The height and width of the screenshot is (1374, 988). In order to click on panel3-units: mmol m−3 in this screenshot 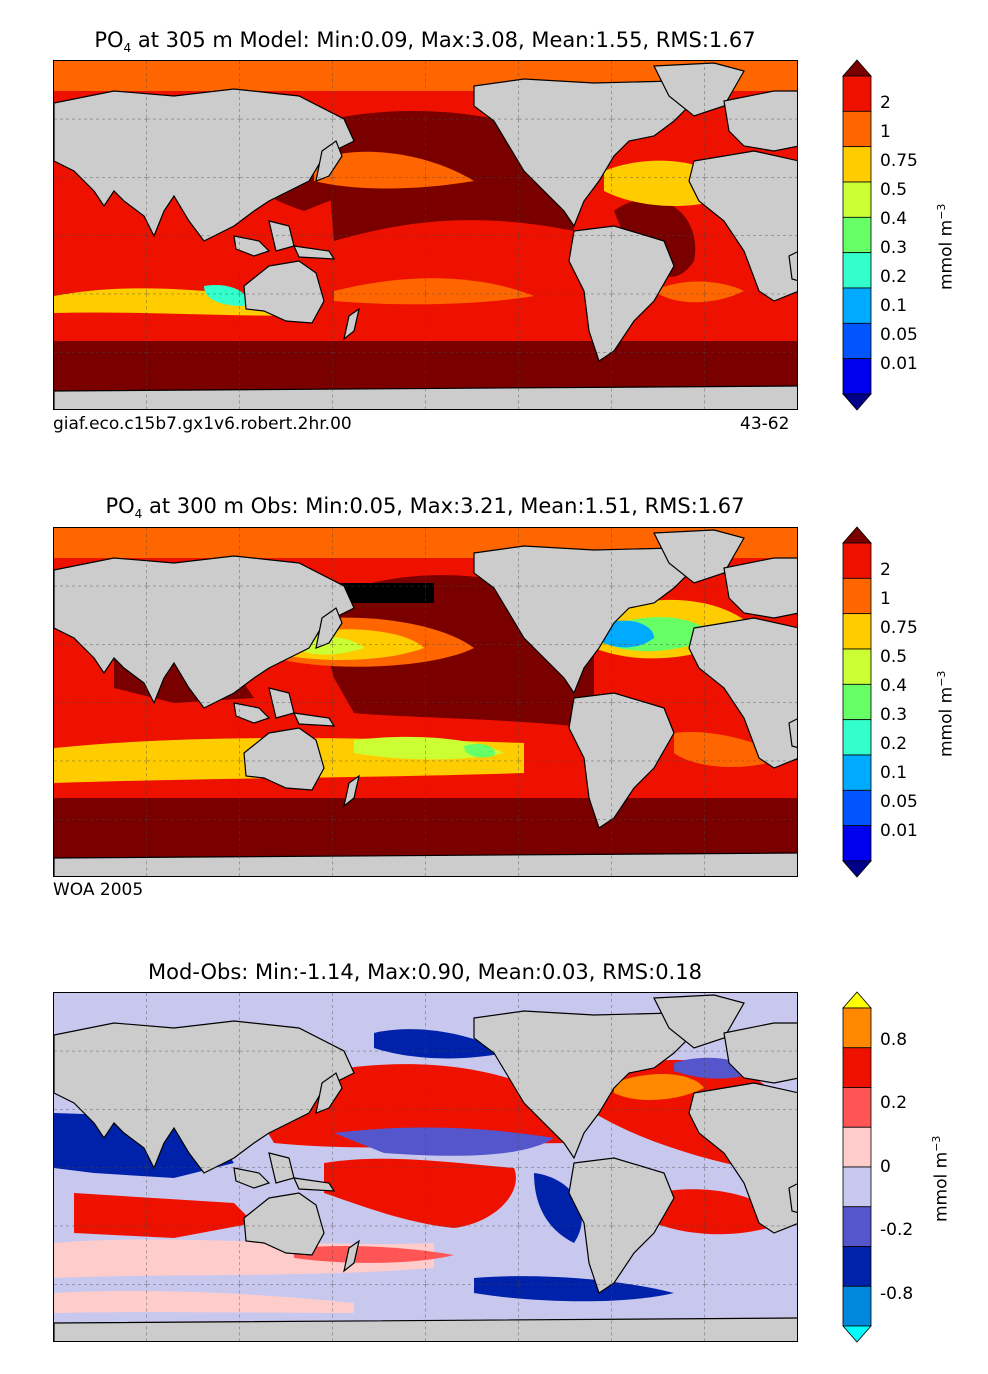, I will do `click(941, 1178)`.